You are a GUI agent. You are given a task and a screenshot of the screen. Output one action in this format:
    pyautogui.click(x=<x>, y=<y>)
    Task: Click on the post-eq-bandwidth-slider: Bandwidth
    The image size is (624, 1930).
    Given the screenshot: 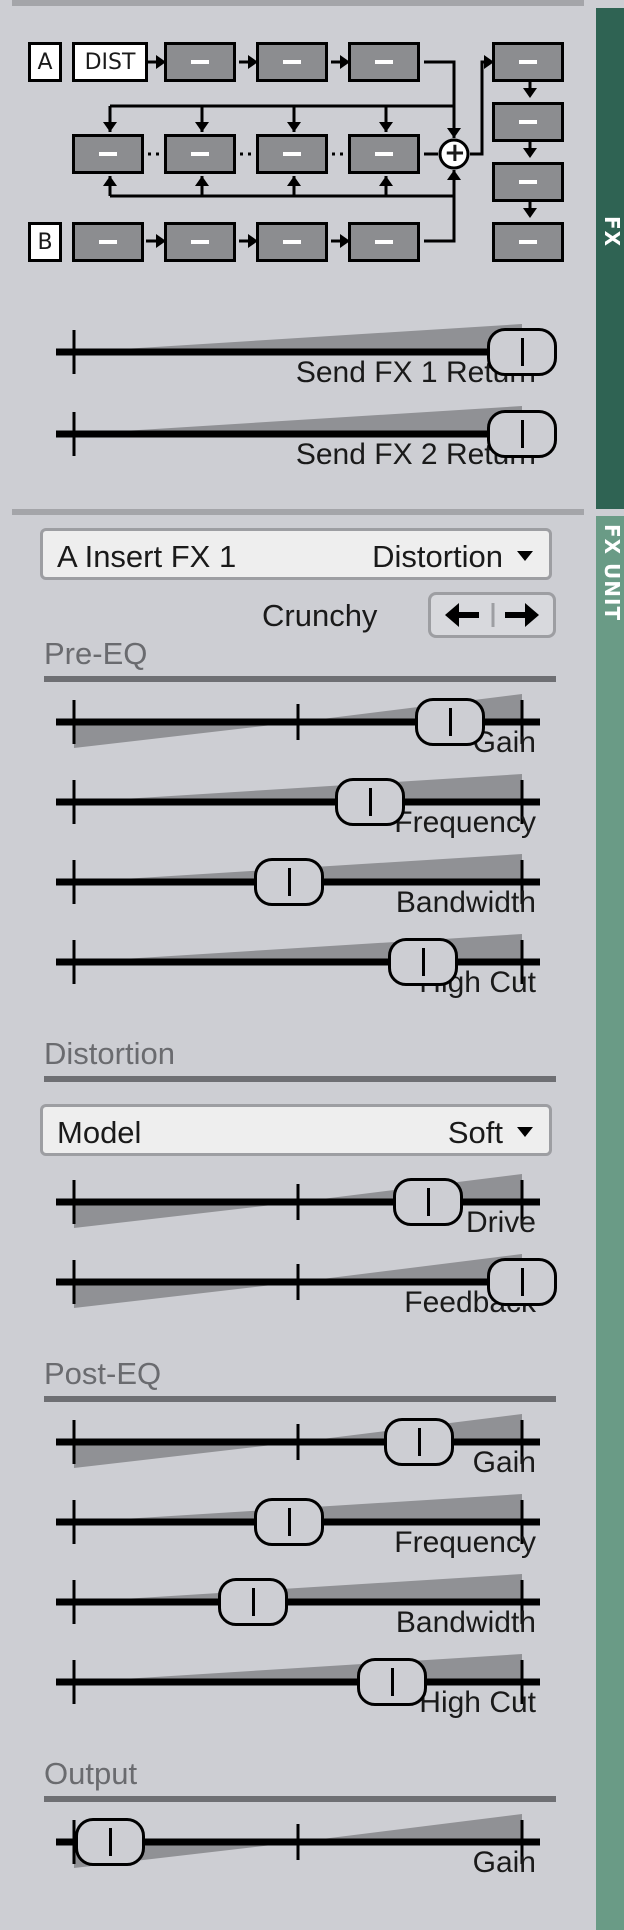 What is the action you would take?
    pyautogui.click(x=312, y=1608)
    